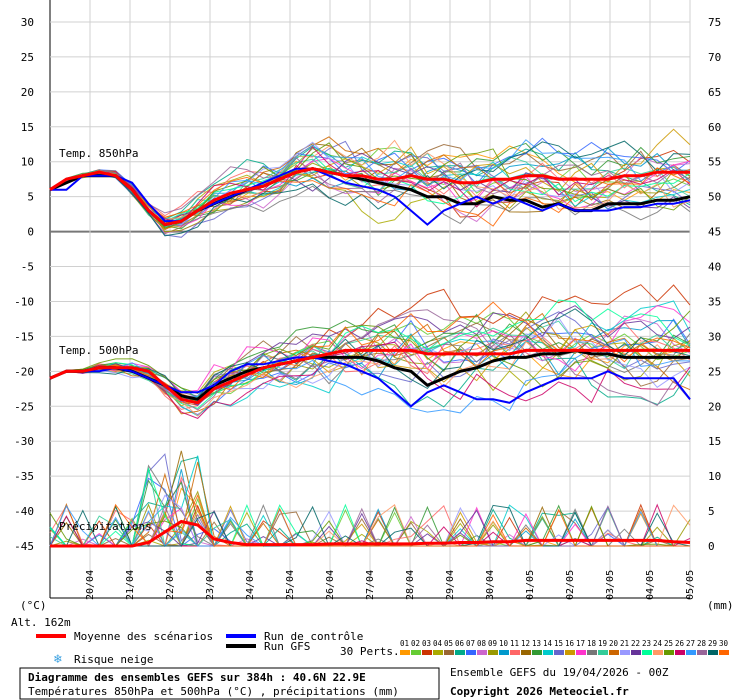 This screenshot has width=740, height=700. Describe the element at coordinates (714, 267) in the screenshot. I see `right-tick-label: 40` at that location.